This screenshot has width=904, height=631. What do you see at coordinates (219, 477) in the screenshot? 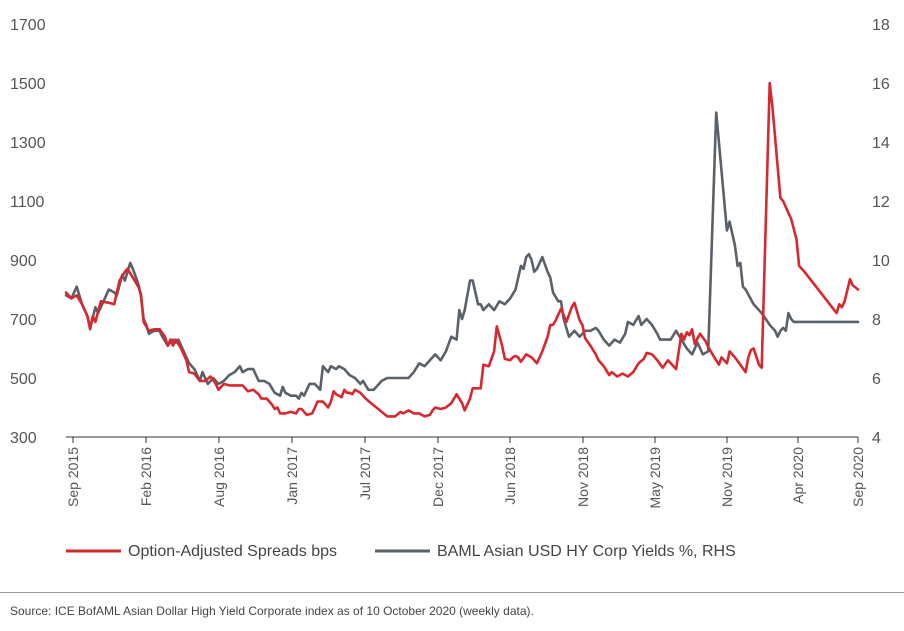
I see `x-tick-label: Aug 2016` at bounding box center [219, 477].